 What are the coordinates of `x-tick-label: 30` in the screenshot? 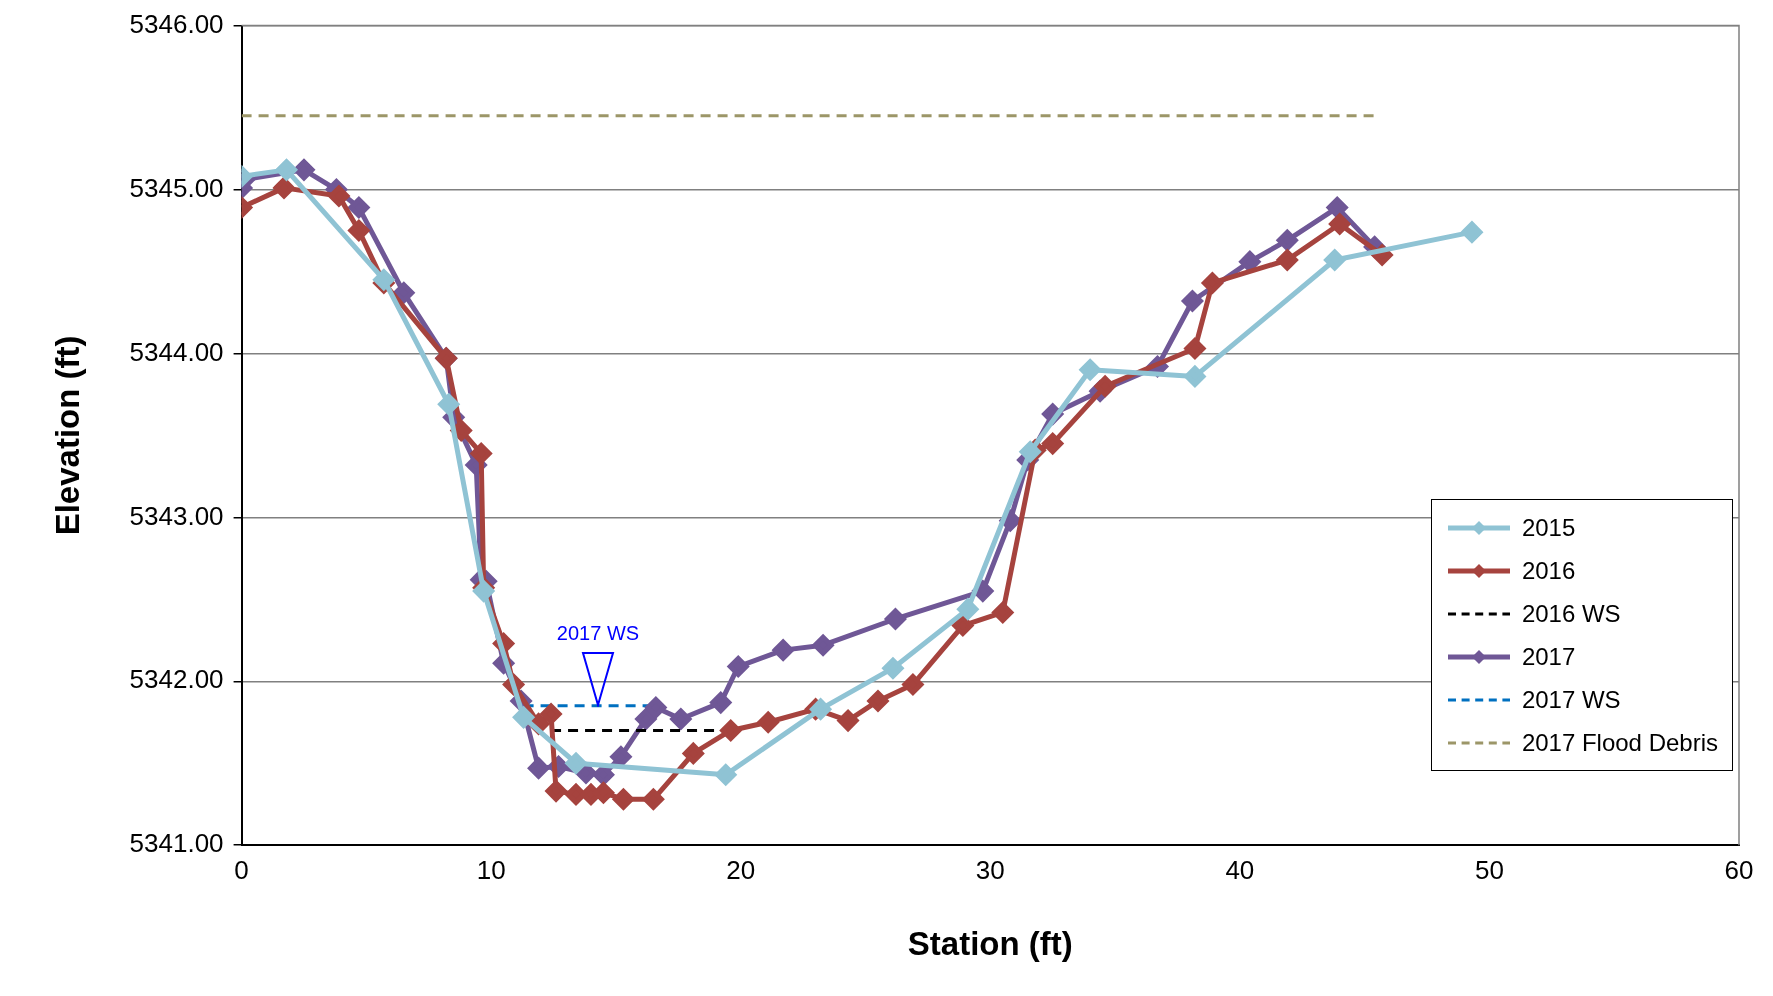 It's located at (990, 869).